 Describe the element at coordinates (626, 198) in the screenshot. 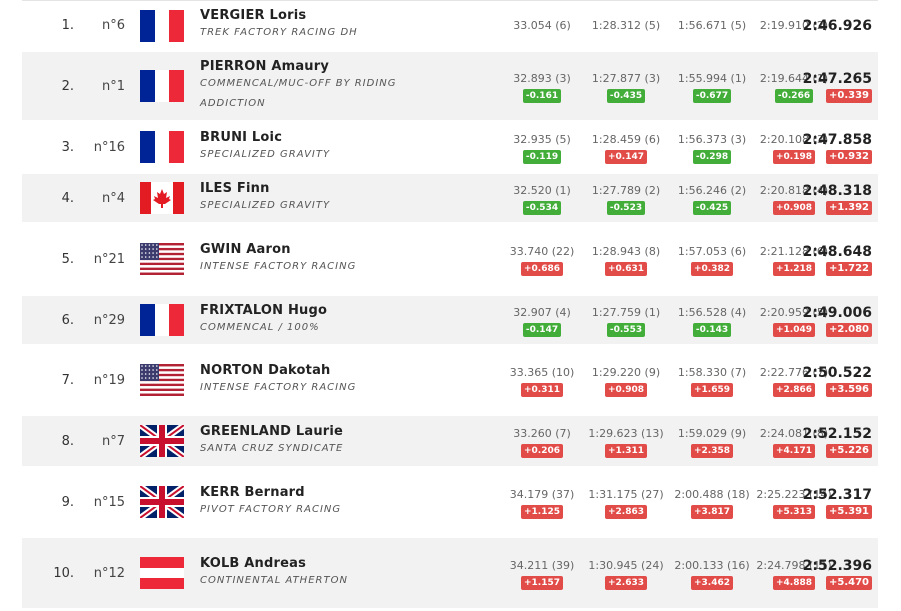

I see `split-cell: 1:27.789 (2) -0.523` at that location.